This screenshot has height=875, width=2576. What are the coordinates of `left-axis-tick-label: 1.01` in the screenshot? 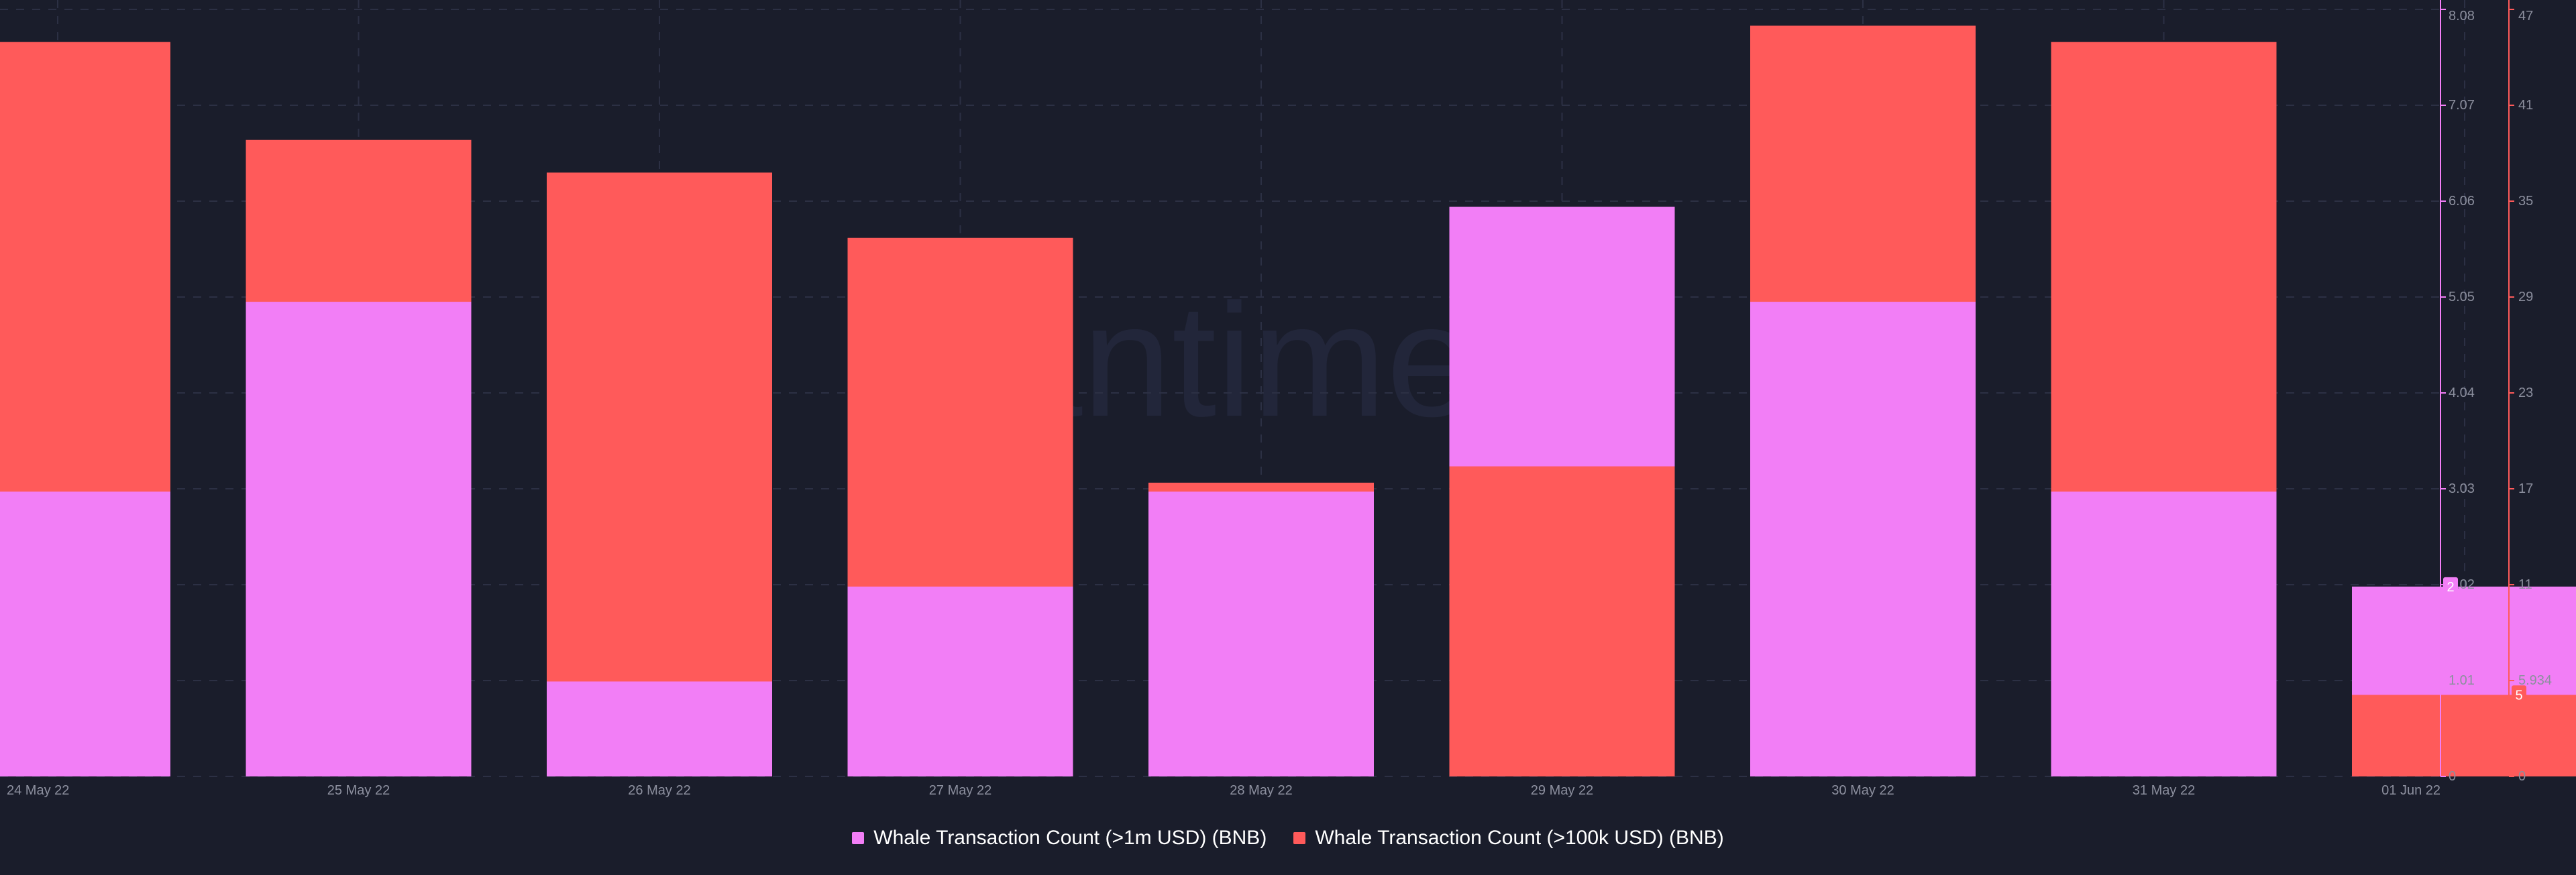 It's located at (2462, 680).